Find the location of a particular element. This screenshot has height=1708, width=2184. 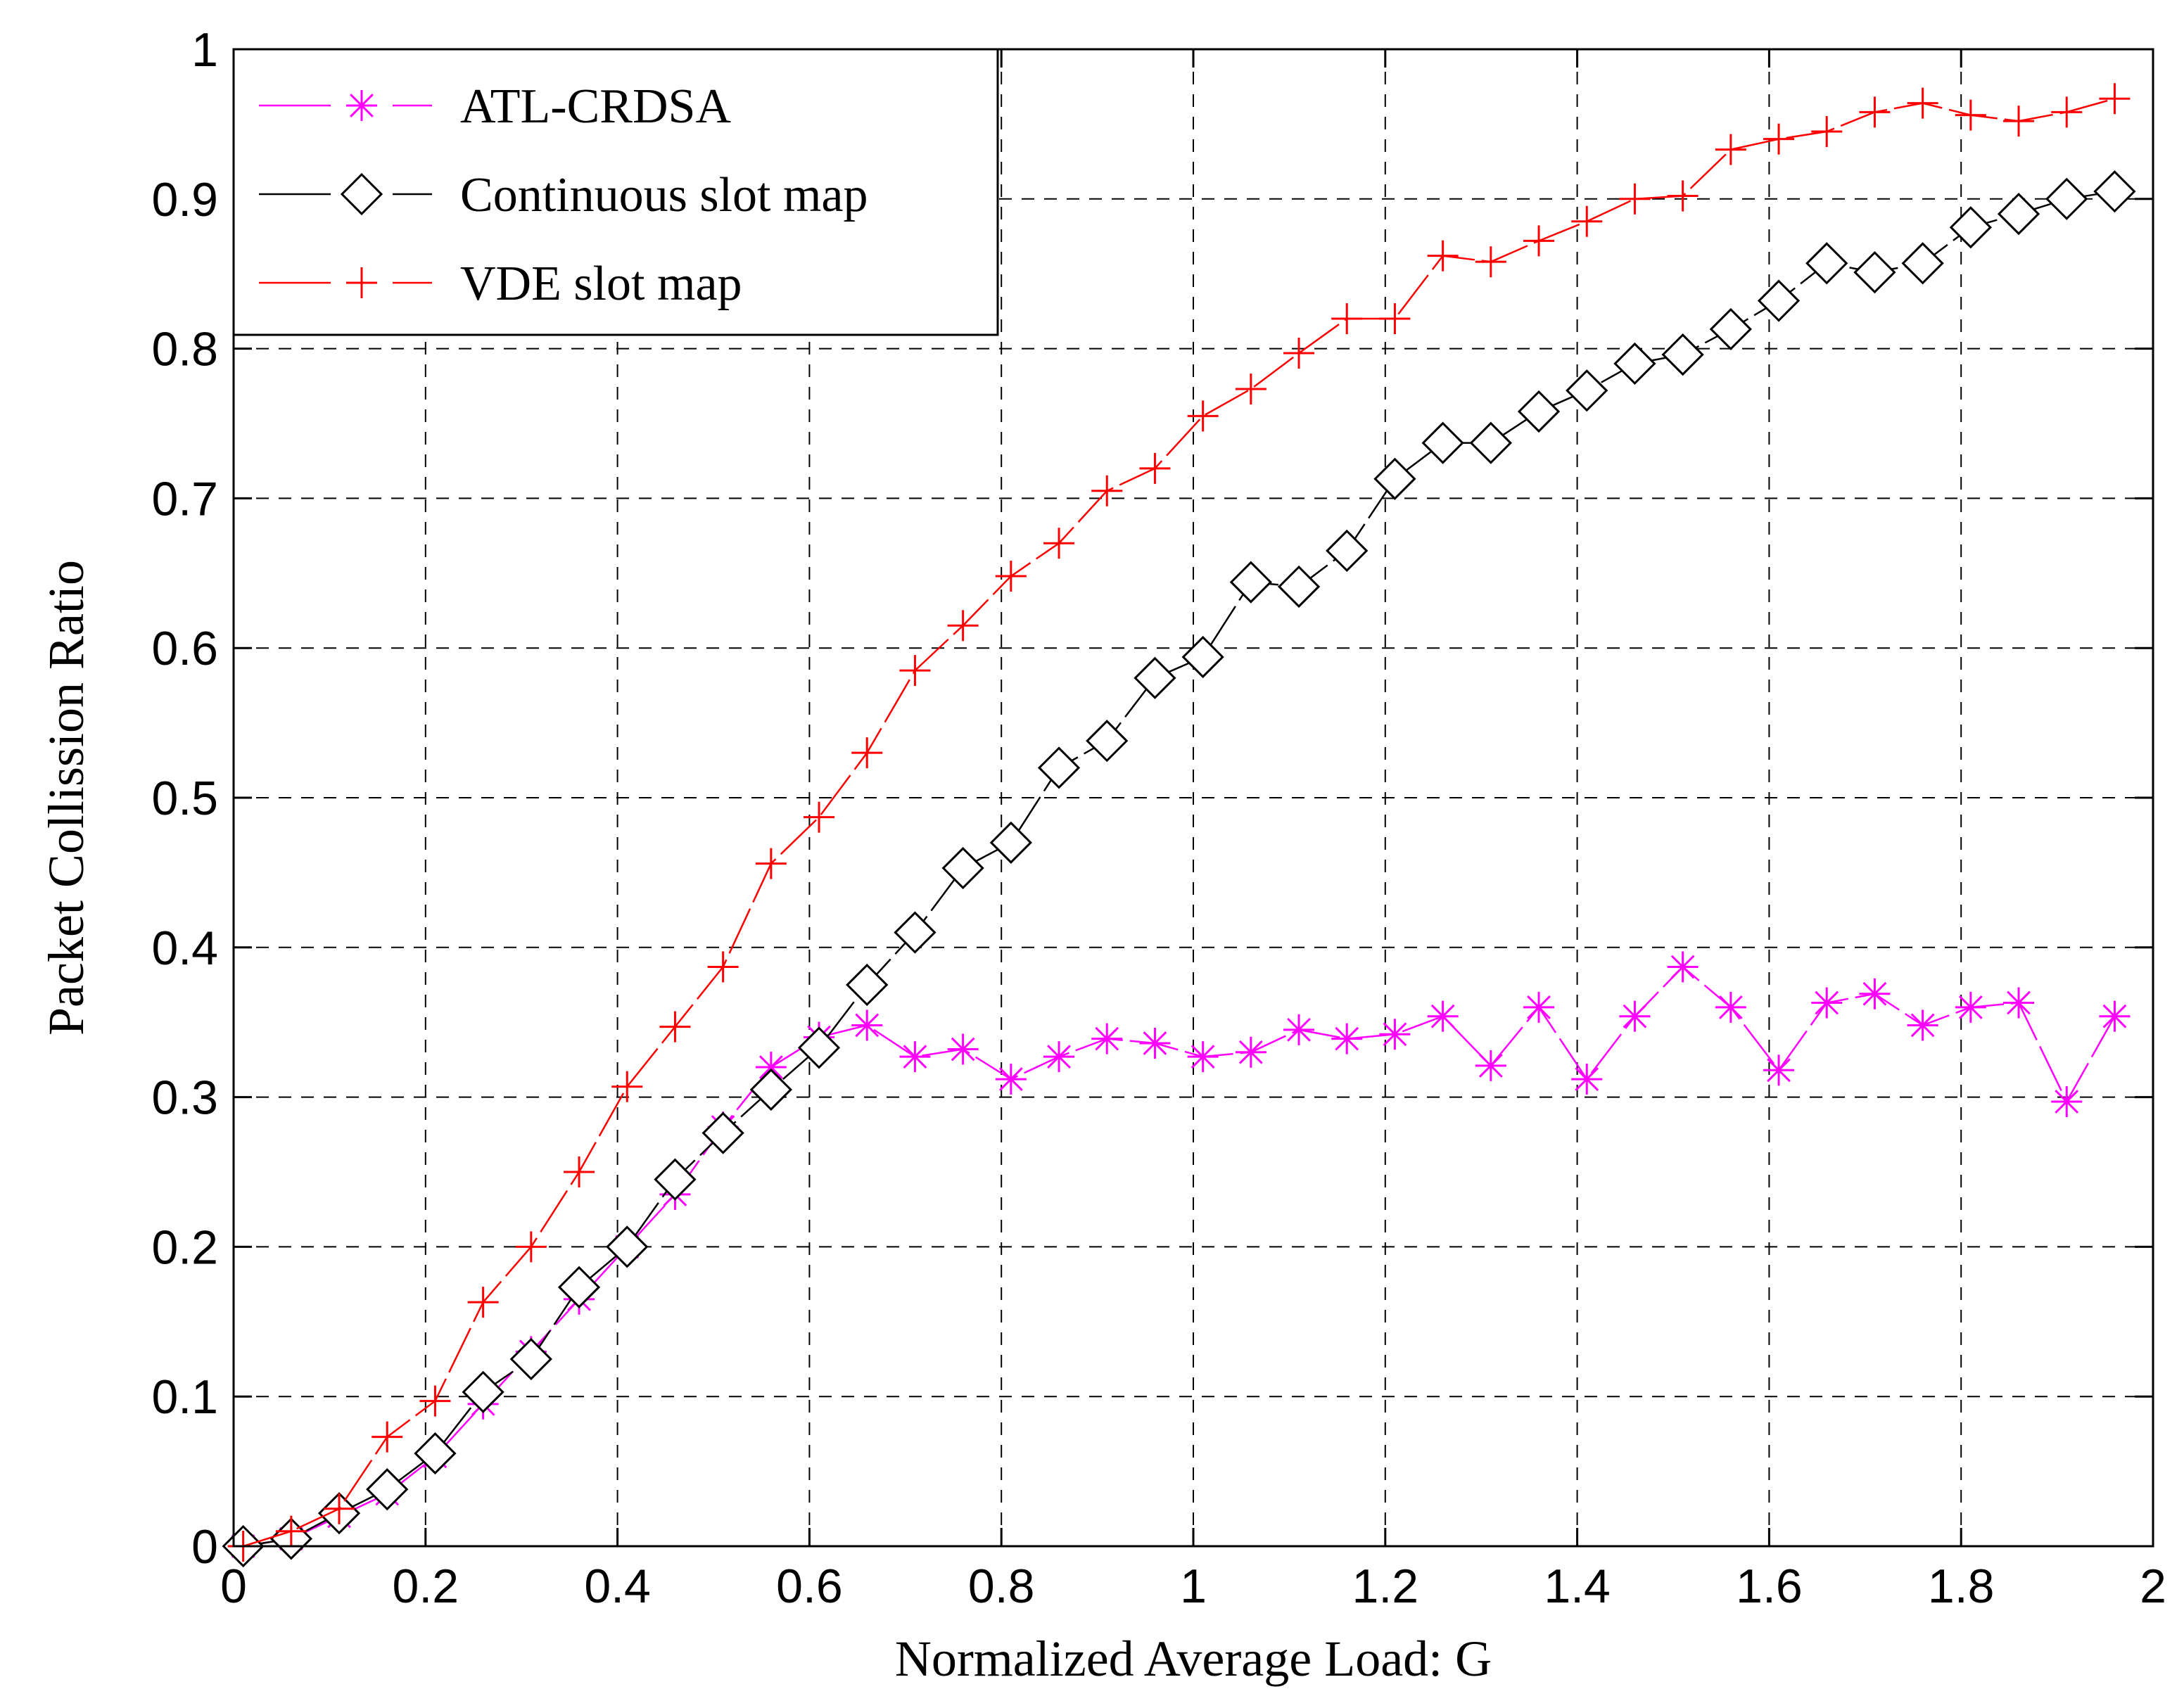

x-tick-label: 0.6 is located at coordinates (810, 1586).